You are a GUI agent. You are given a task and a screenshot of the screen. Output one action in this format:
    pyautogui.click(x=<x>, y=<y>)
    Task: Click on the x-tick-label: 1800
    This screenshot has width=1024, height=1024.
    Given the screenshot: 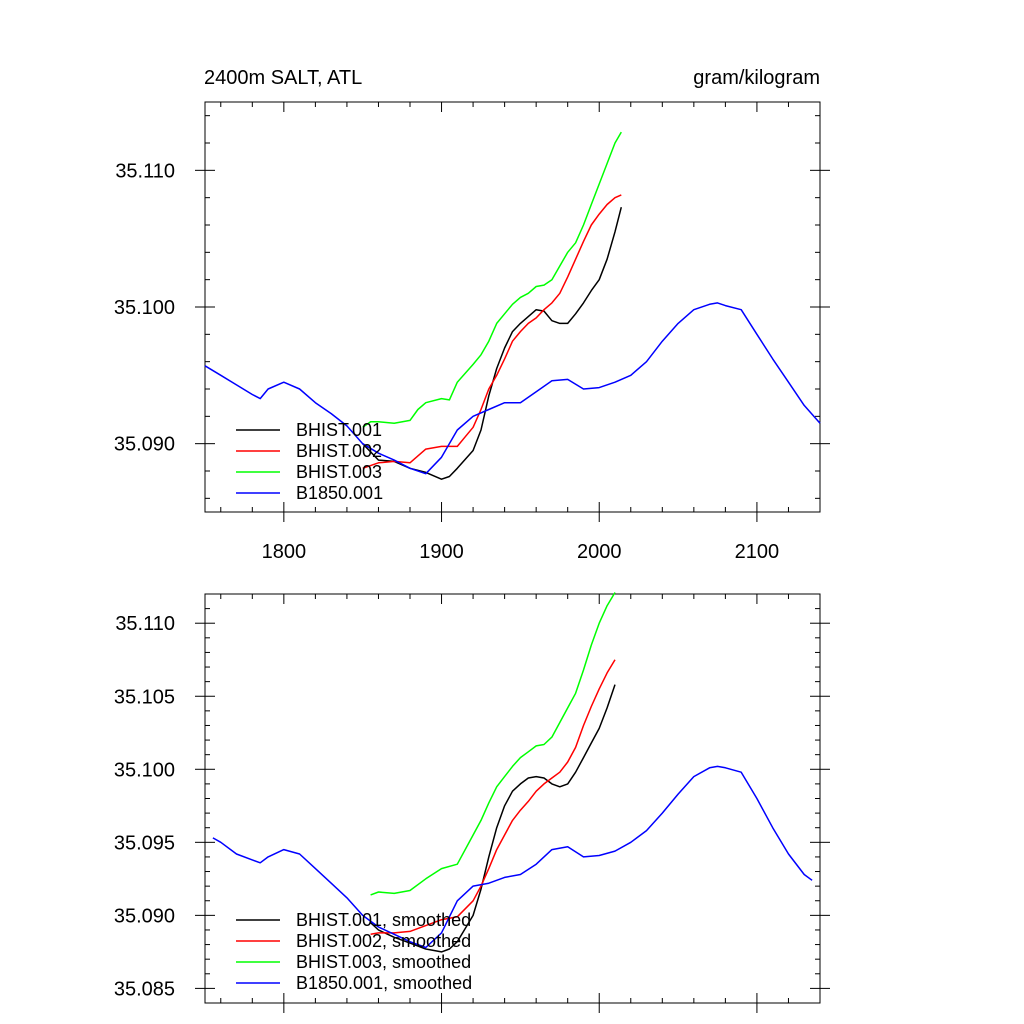 What is the action you would take?
    pyautogui.click(x=284, y=552)
    